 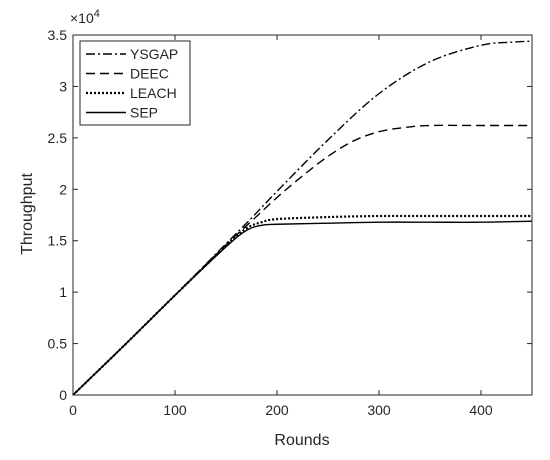 What do you see at coordinates (175, 410) in the screenshot?
I see `x-tick-label: 100` at bounding box center [175, 410].